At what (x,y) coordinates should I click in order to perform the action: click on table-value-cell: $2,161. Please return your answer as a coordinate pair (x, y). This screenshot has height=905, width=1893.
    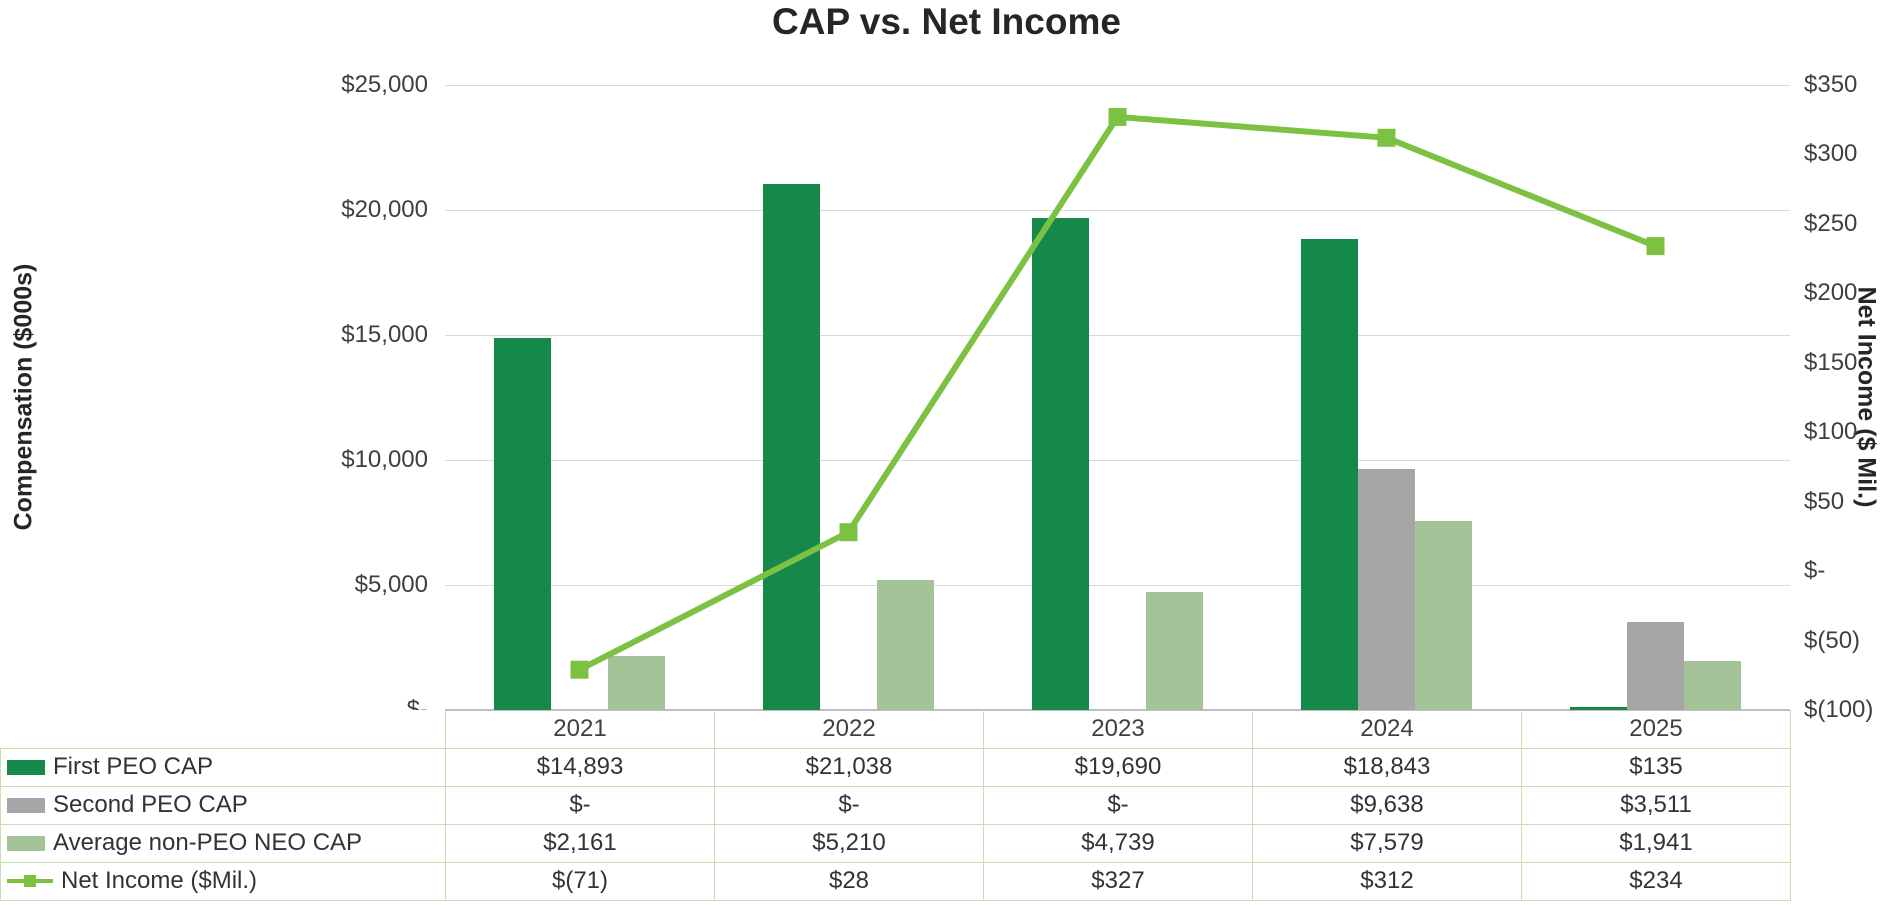
    Looking at the image, I should click on (580, 843).